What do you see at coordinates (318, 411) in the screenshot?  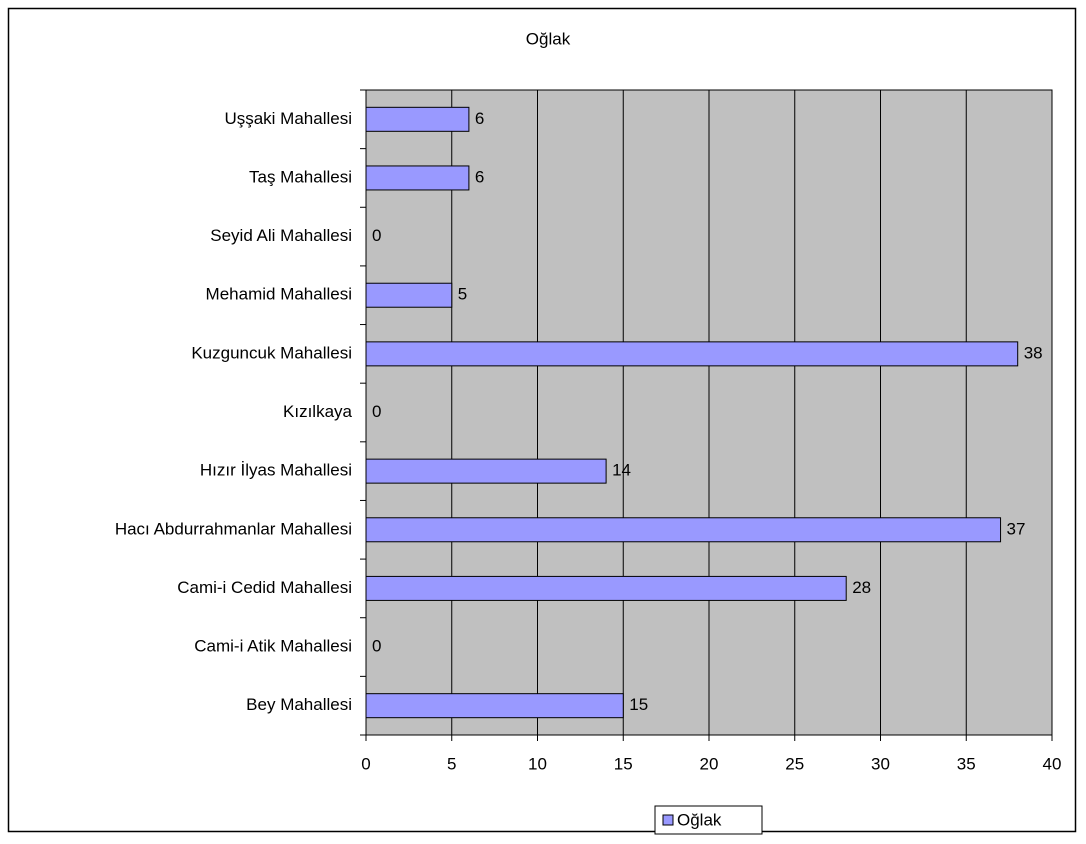 I see `y-tick-label: Kızılkaya` at bounding box center [318, 411].